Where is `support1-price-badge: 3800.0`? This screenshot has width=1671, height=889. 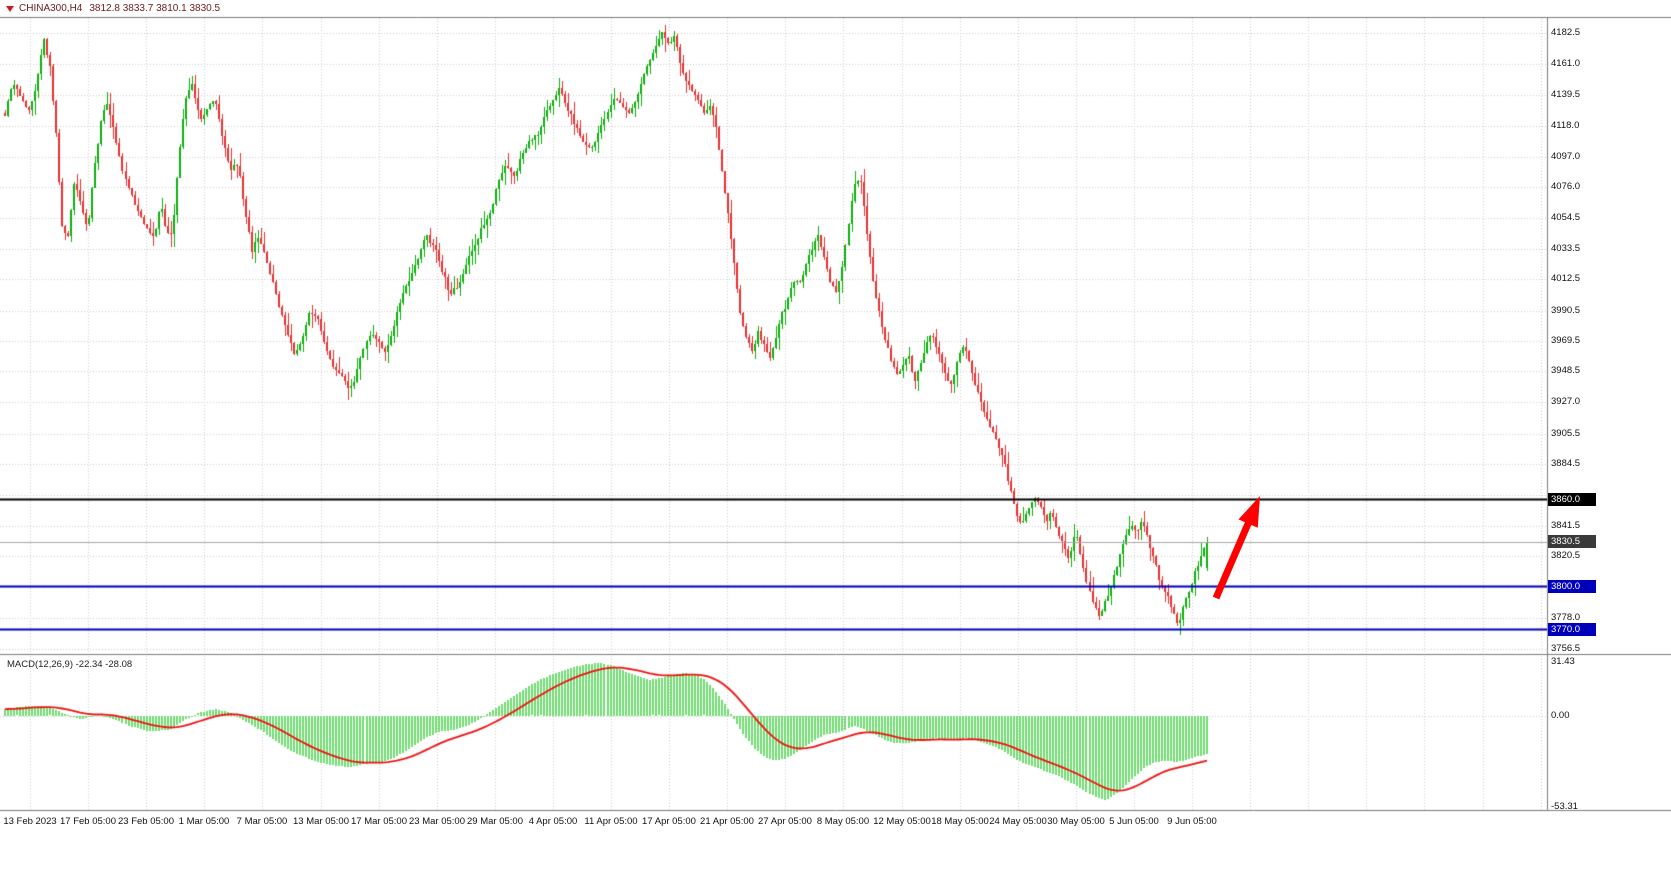 support1-price-badge: 3800.0 is located at coordinates (1572, 586).